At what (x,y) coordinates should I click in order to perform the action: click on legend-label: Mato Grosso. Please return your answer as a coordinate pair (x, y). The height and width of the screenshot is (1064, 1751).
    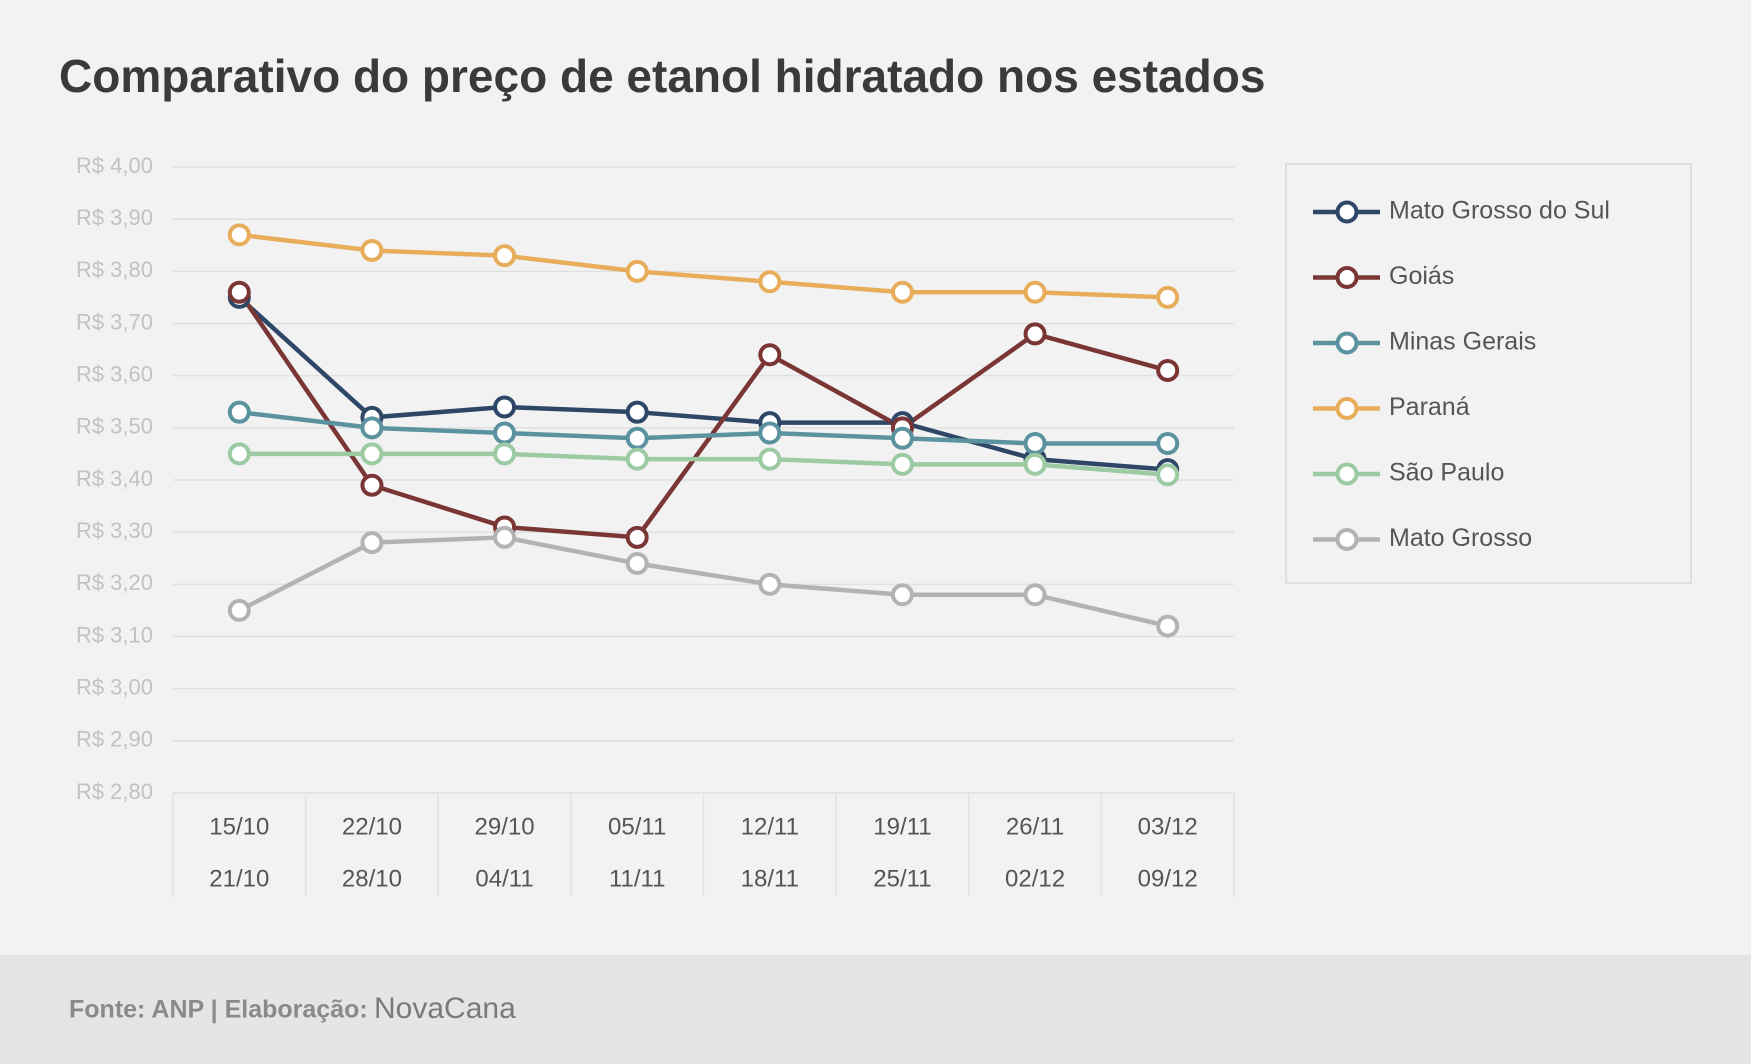
    Looking at the image, I should click on (1460, 538).